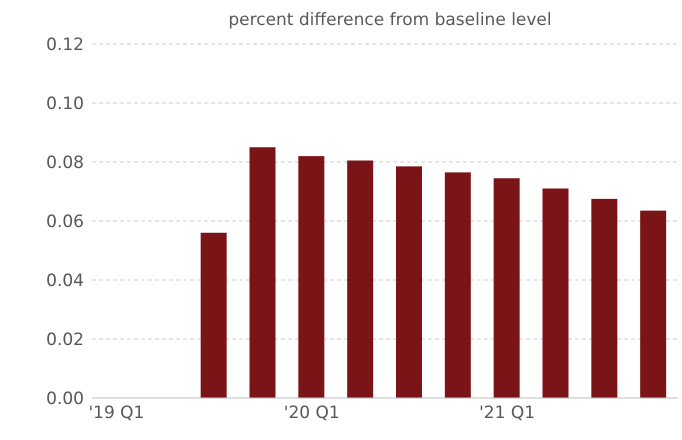 Image resolution: width=682 pixels, height=440 pixels. What do you see at coordinates (65, 45) in the screenshot?
I see `y-tick-label: 0.12` at bounding box center [65, 45].